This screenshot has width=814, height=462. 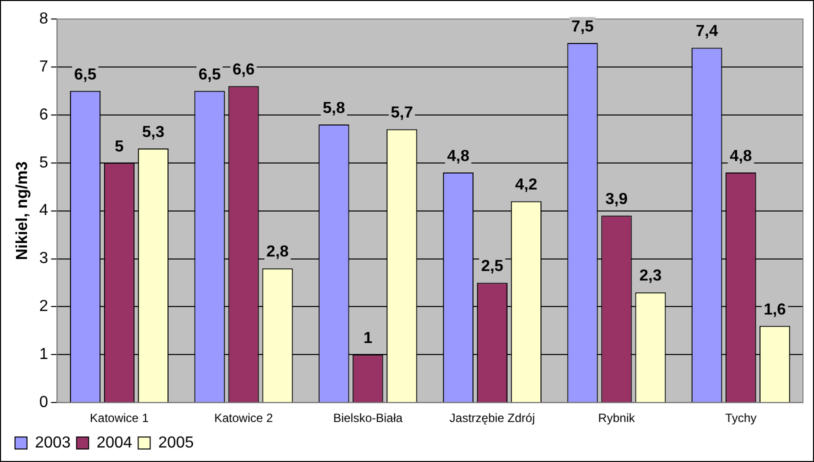 What do you see at coordinates (53, 443) in the screenshot?
I see `legend-label: 2003` at bounding box center [53, 443].